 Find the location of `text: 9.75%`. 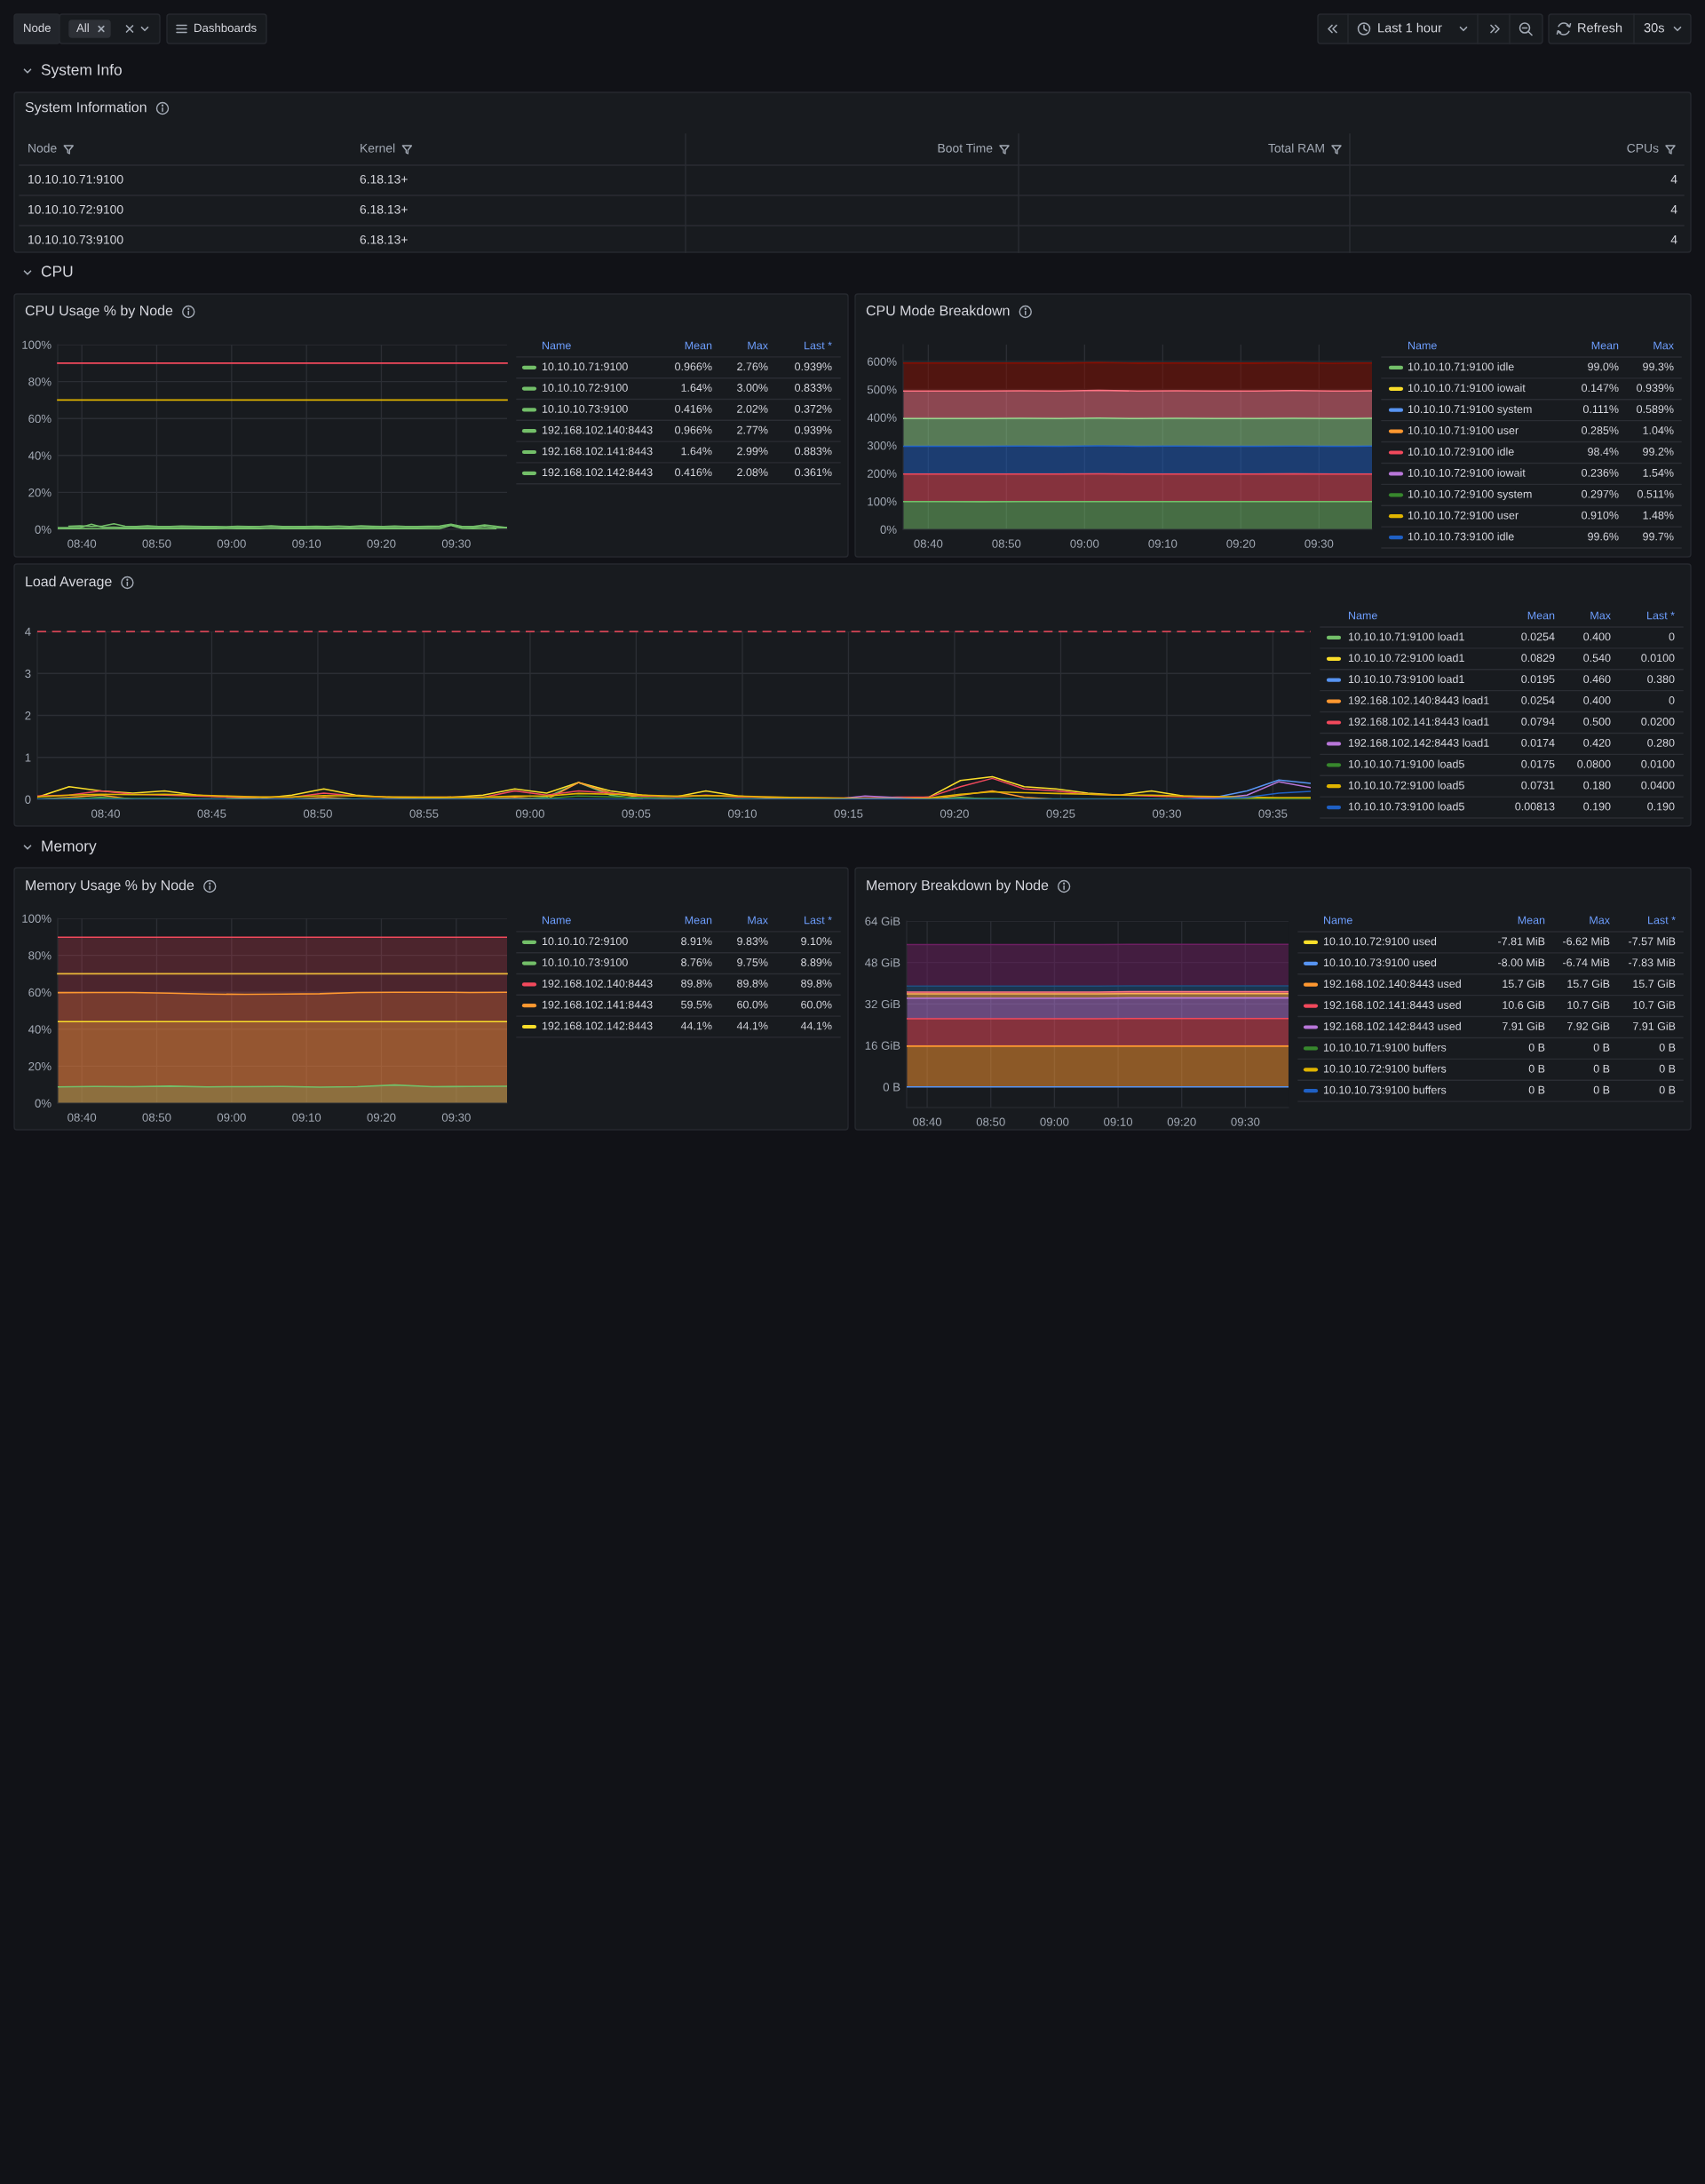

text: 9.75% is located at coordinates (753, 962).